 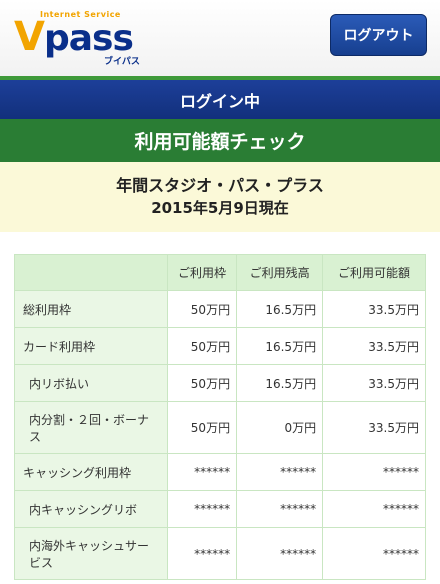 I want to click on table-row: 総利用枠 50万円 16.5万円 33.5万円, so click(x=220, y=309).